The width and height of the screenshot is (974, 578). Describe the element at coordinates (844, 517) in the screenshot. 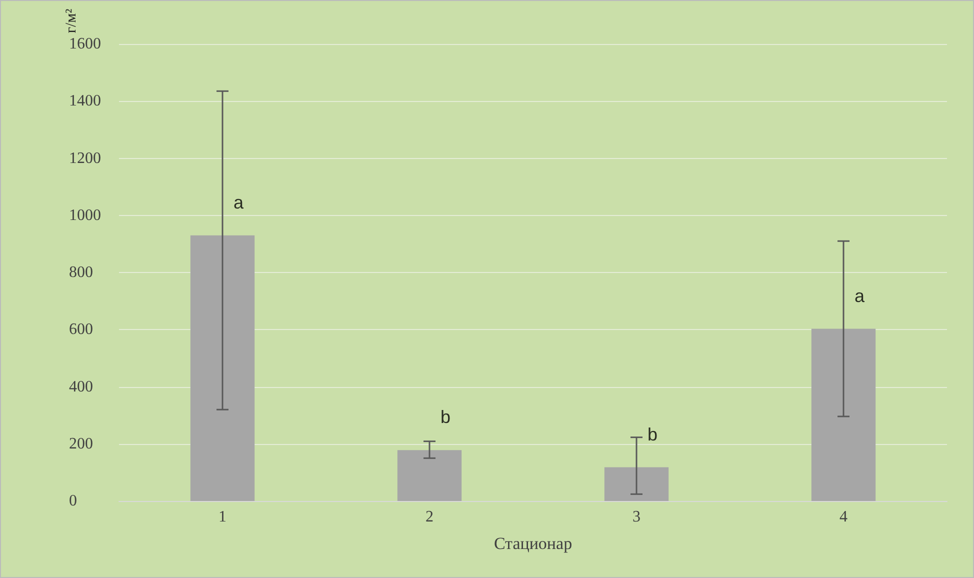

I see `x-tick-label: 4` at that location.